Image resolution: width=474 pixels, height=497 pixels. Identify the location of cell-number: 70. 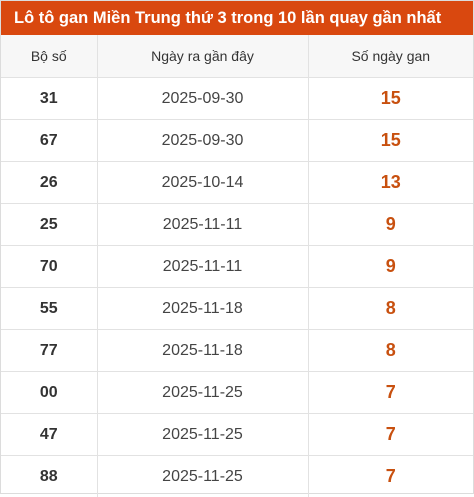
(49, 267).